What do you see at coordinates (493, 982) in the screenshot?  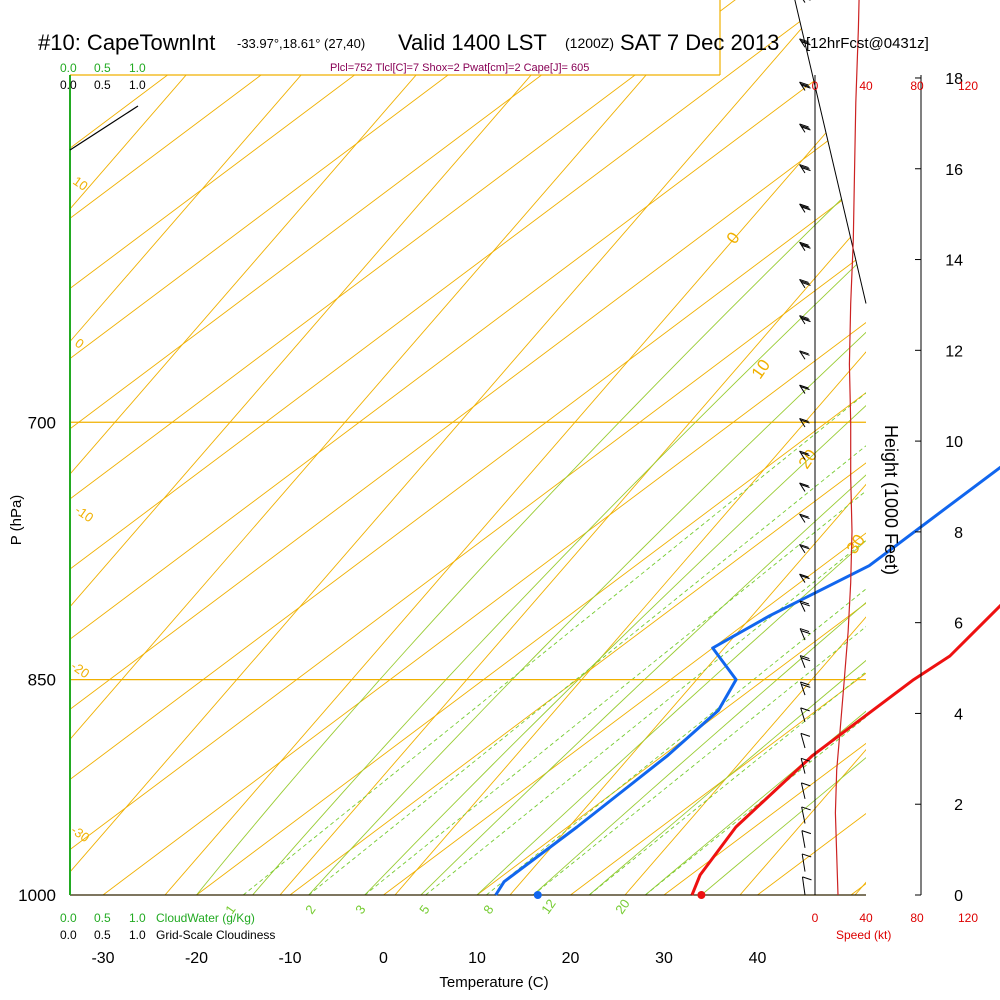 I see `x-axis-label: Temperature (C)` at bounding box center [493, 982].